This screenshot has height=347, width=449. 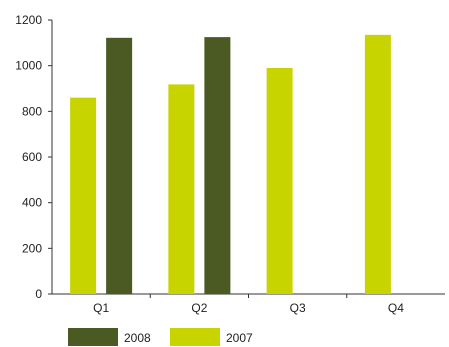 What do you see at coordinates (83, 195) in the screenshot?
I see `bar-2007-q1` at bounding box center [83, 195].